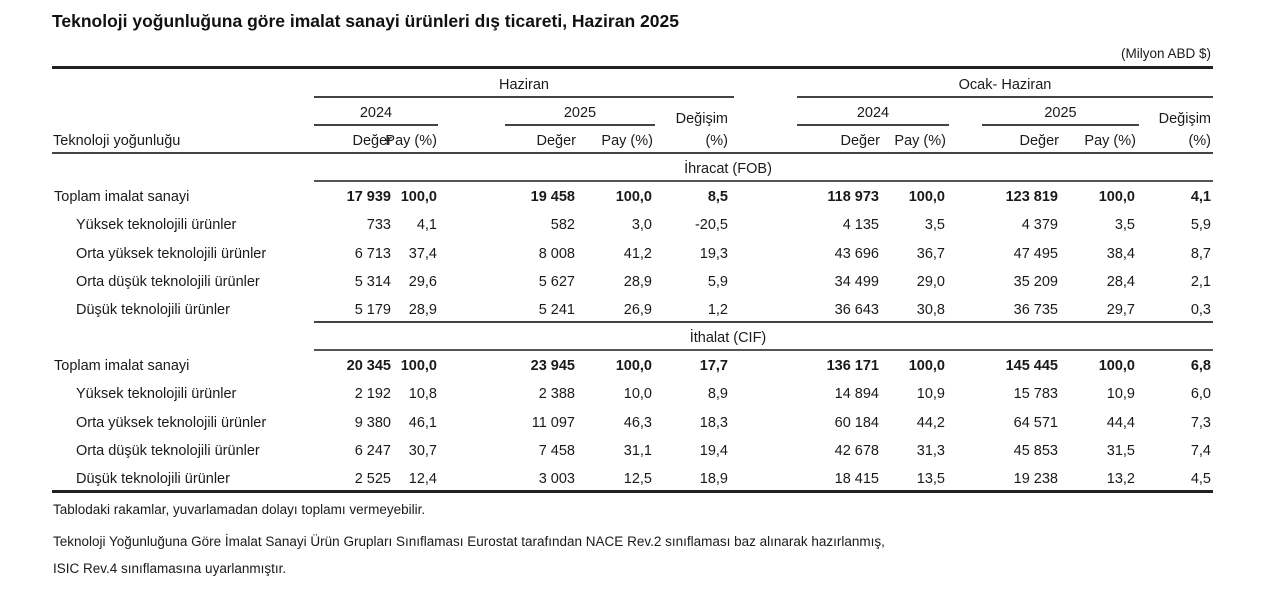 This screenshot has width=1280, height=595. Describe the element at coordinates (853, 197) in the screenshot. I see `table-cell: 118 973` at that location.